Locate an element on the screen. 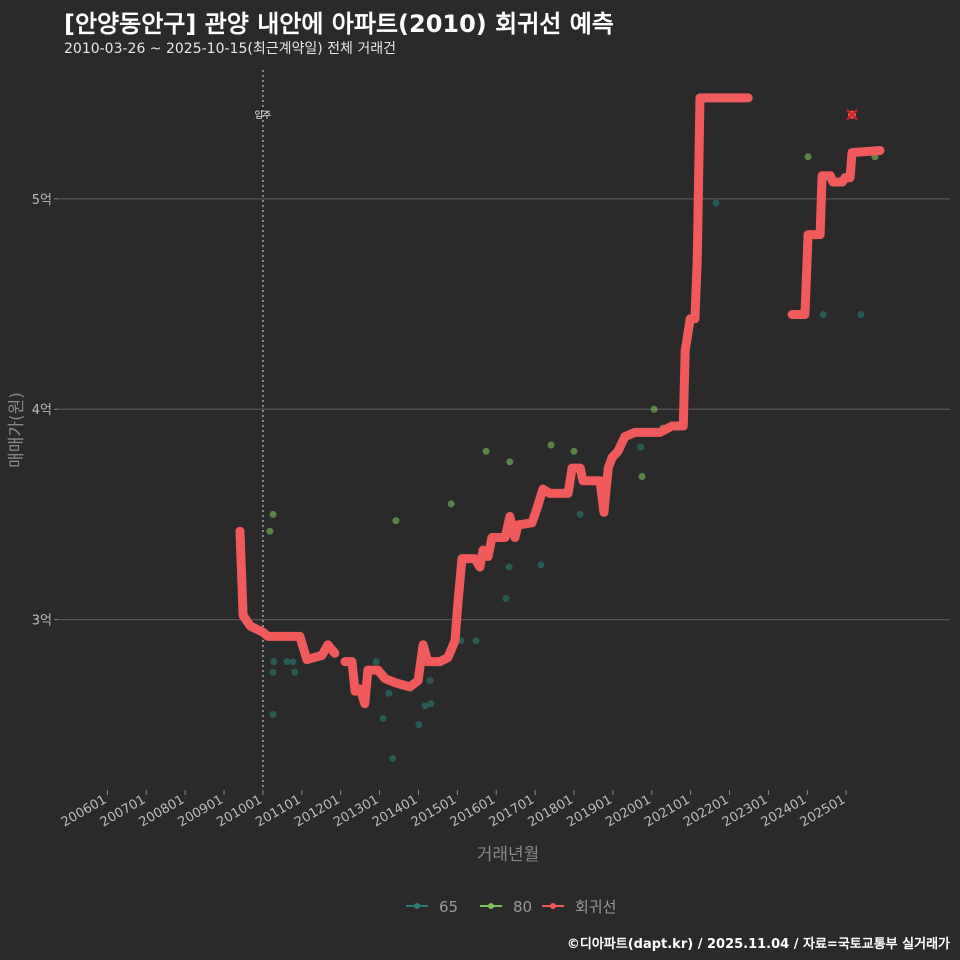 Image resolution: width=960 pixels, height=960 pixels. y-axis-title: 매매가(원) is located at coordinates (17, 430).